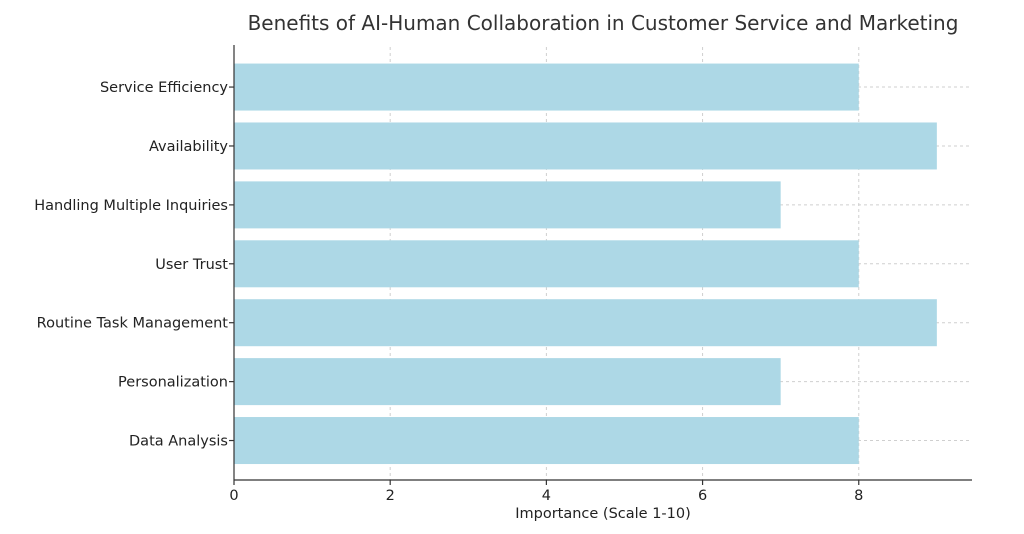 The height and width of the screenshot is (534, 1024). Describe the element at coordinates (188, 147) in the screenshot. I see `category-label: Availability` at that location.